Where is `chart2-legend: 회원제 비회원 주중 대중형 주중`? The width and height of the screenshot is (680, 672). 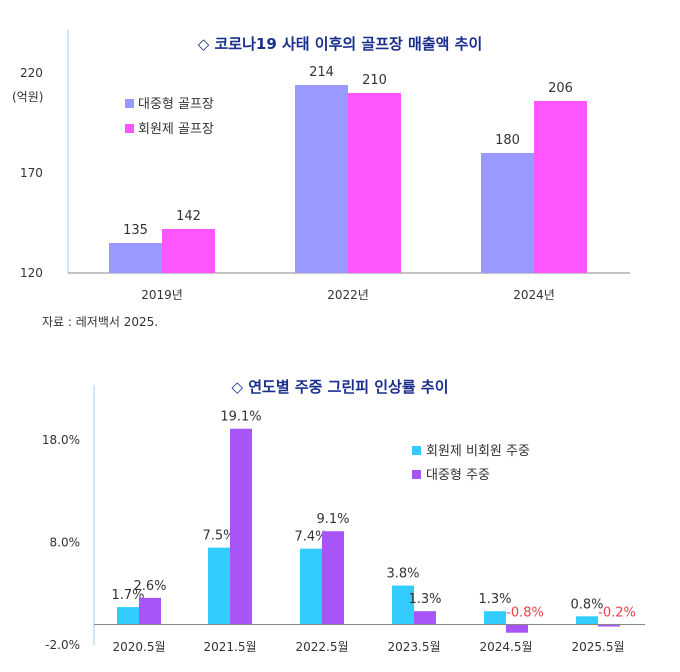
chart2-legend: 회원제 비회원 주중 대중형 주중 is located at coordinates (471, 463).